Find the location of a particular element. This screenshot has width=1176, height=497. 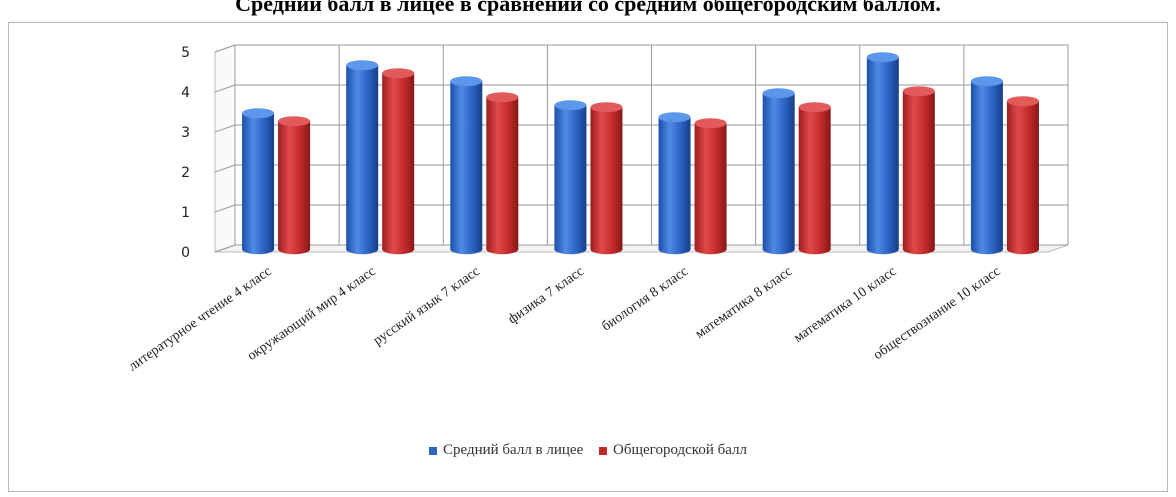

y-tick-label: 5 is located at coordinates (185, 53).